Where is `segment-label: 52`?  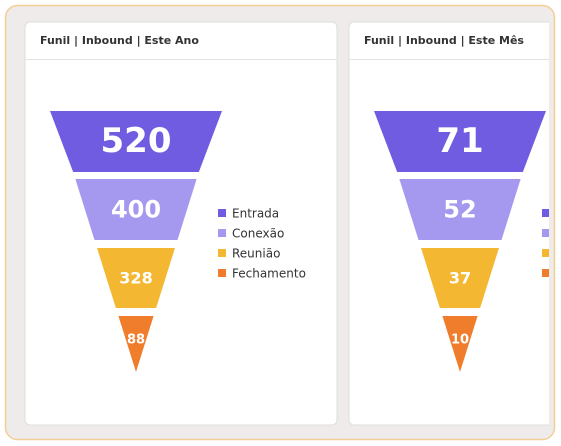 segment-label: 52 is located at coordinates (459, 210).